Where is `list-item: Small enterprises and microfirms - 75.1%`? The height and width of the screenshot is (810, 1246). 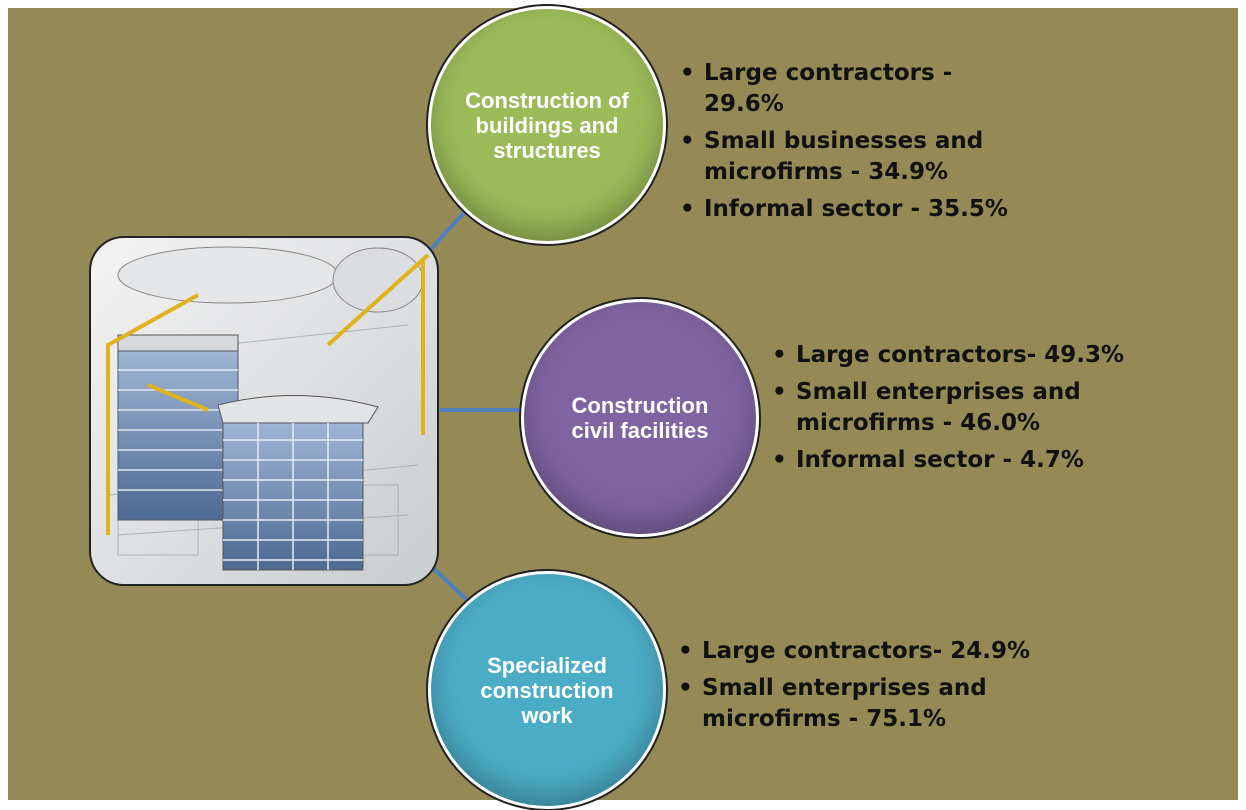 list-item: Small enterprises and microfirms - 75.1% is located at coordinates (854, 704).